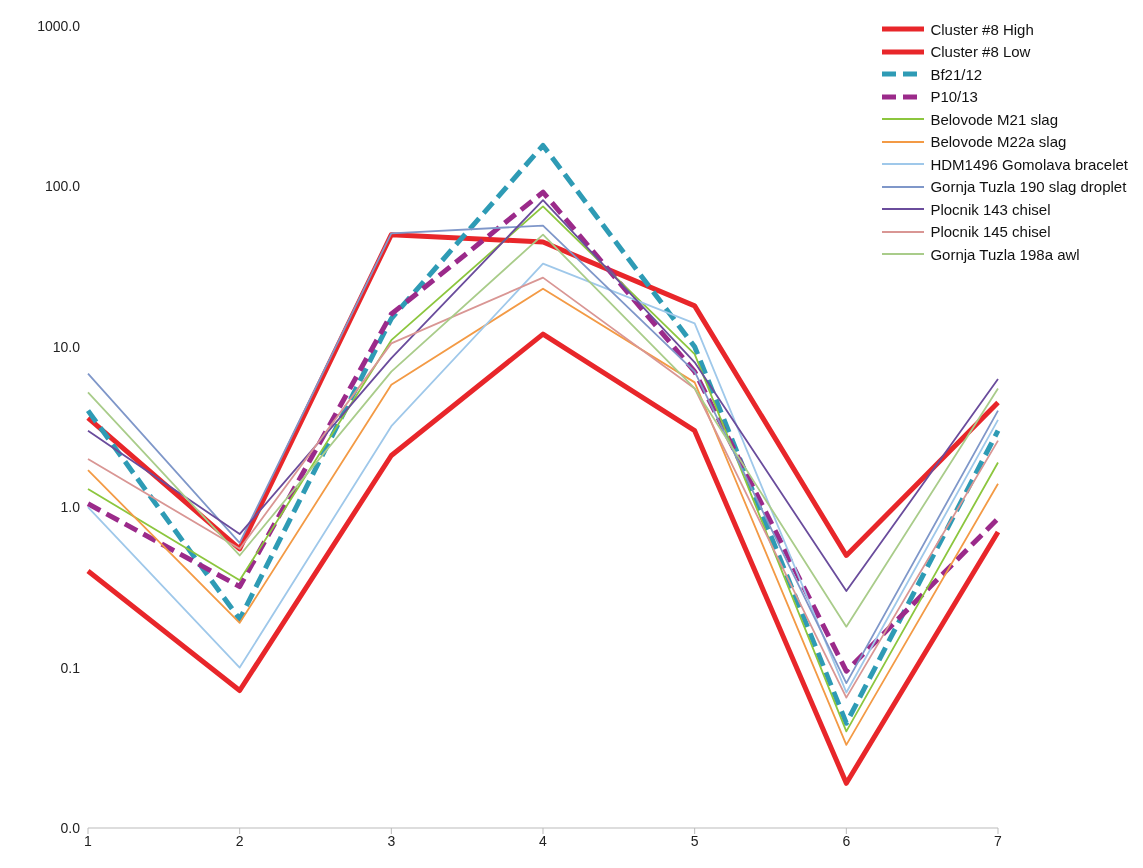  Describe the element at coordinates (66, 346) in the screenshot. I see `y-tick-label: 10.0` at that location.